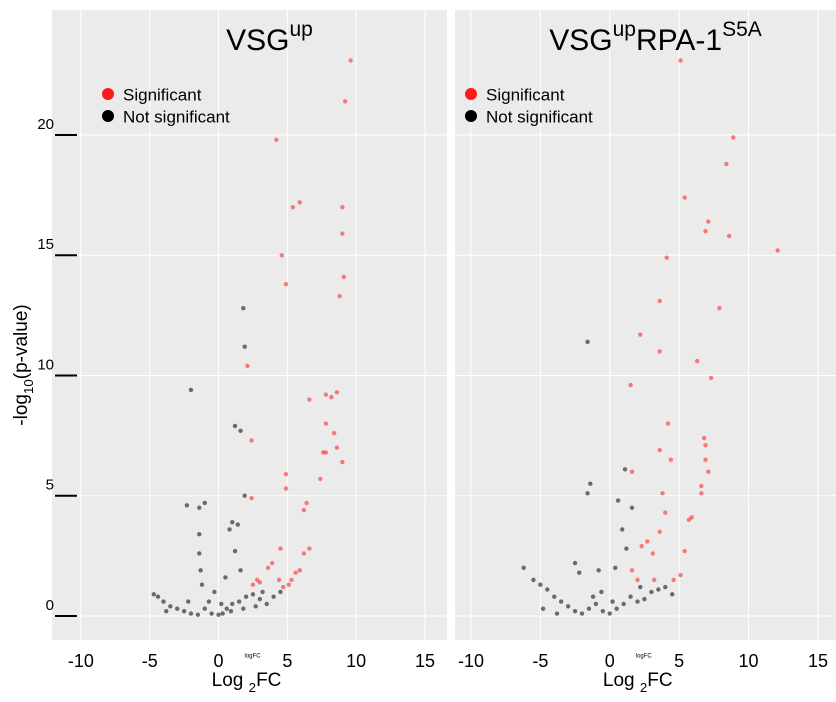 The height and width of the screenshot is (702, 836). What do you see at coordinates (176, 116) in the screenshot?
I see `legend-label: Not significant` at bounding box center [176, 116].